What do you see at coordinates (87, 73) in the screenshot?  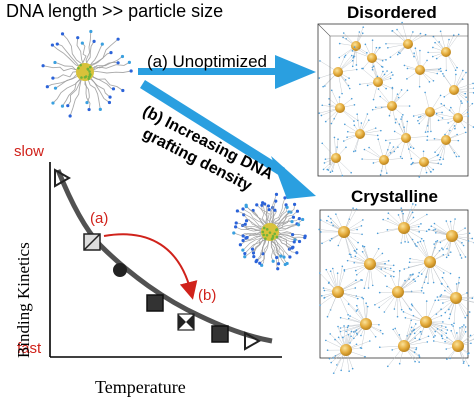 I see `dna-particle-sparse` at bounding box center [87, 73].